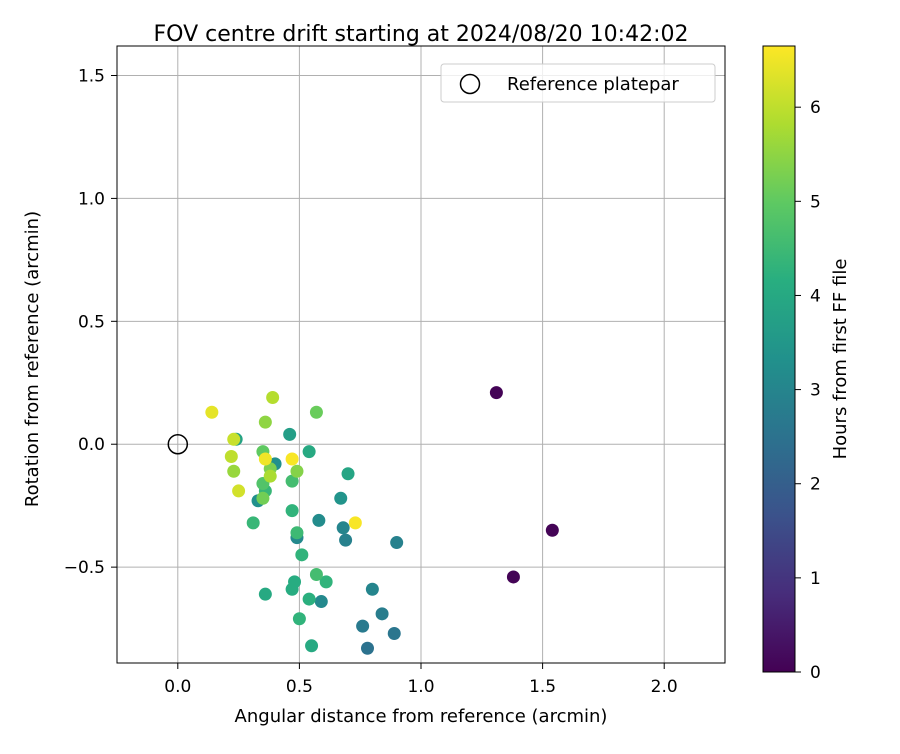  What do you see at coordinates (177, 687) in the screenshot?
I see `x-tick-label-0: 0.0` at bounding box center [177, 687].